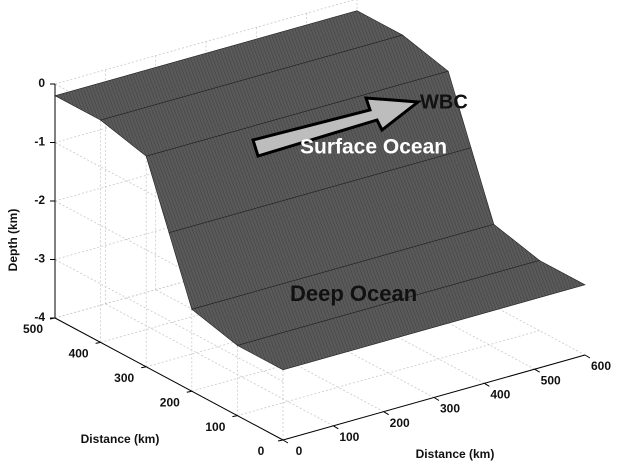  I want to click on y-tick-label: 0, so click(261, 451).